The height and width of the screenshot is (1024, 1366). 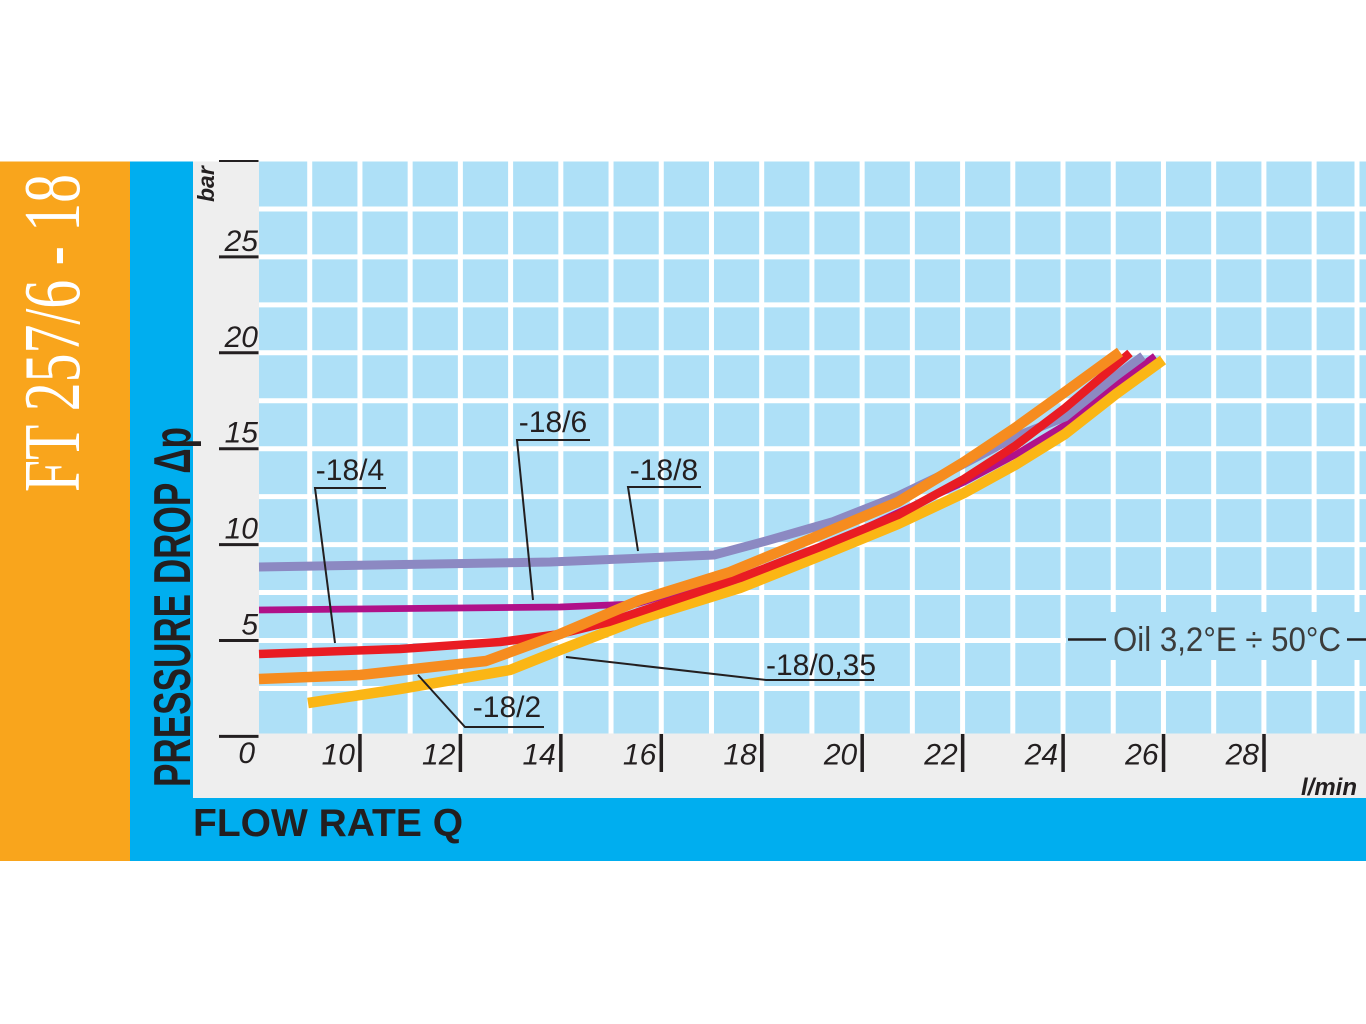 What do you see at coordinates (940, 755) in the screenshot?
I see `svg-text: 22` at bounding box center [940, 755].